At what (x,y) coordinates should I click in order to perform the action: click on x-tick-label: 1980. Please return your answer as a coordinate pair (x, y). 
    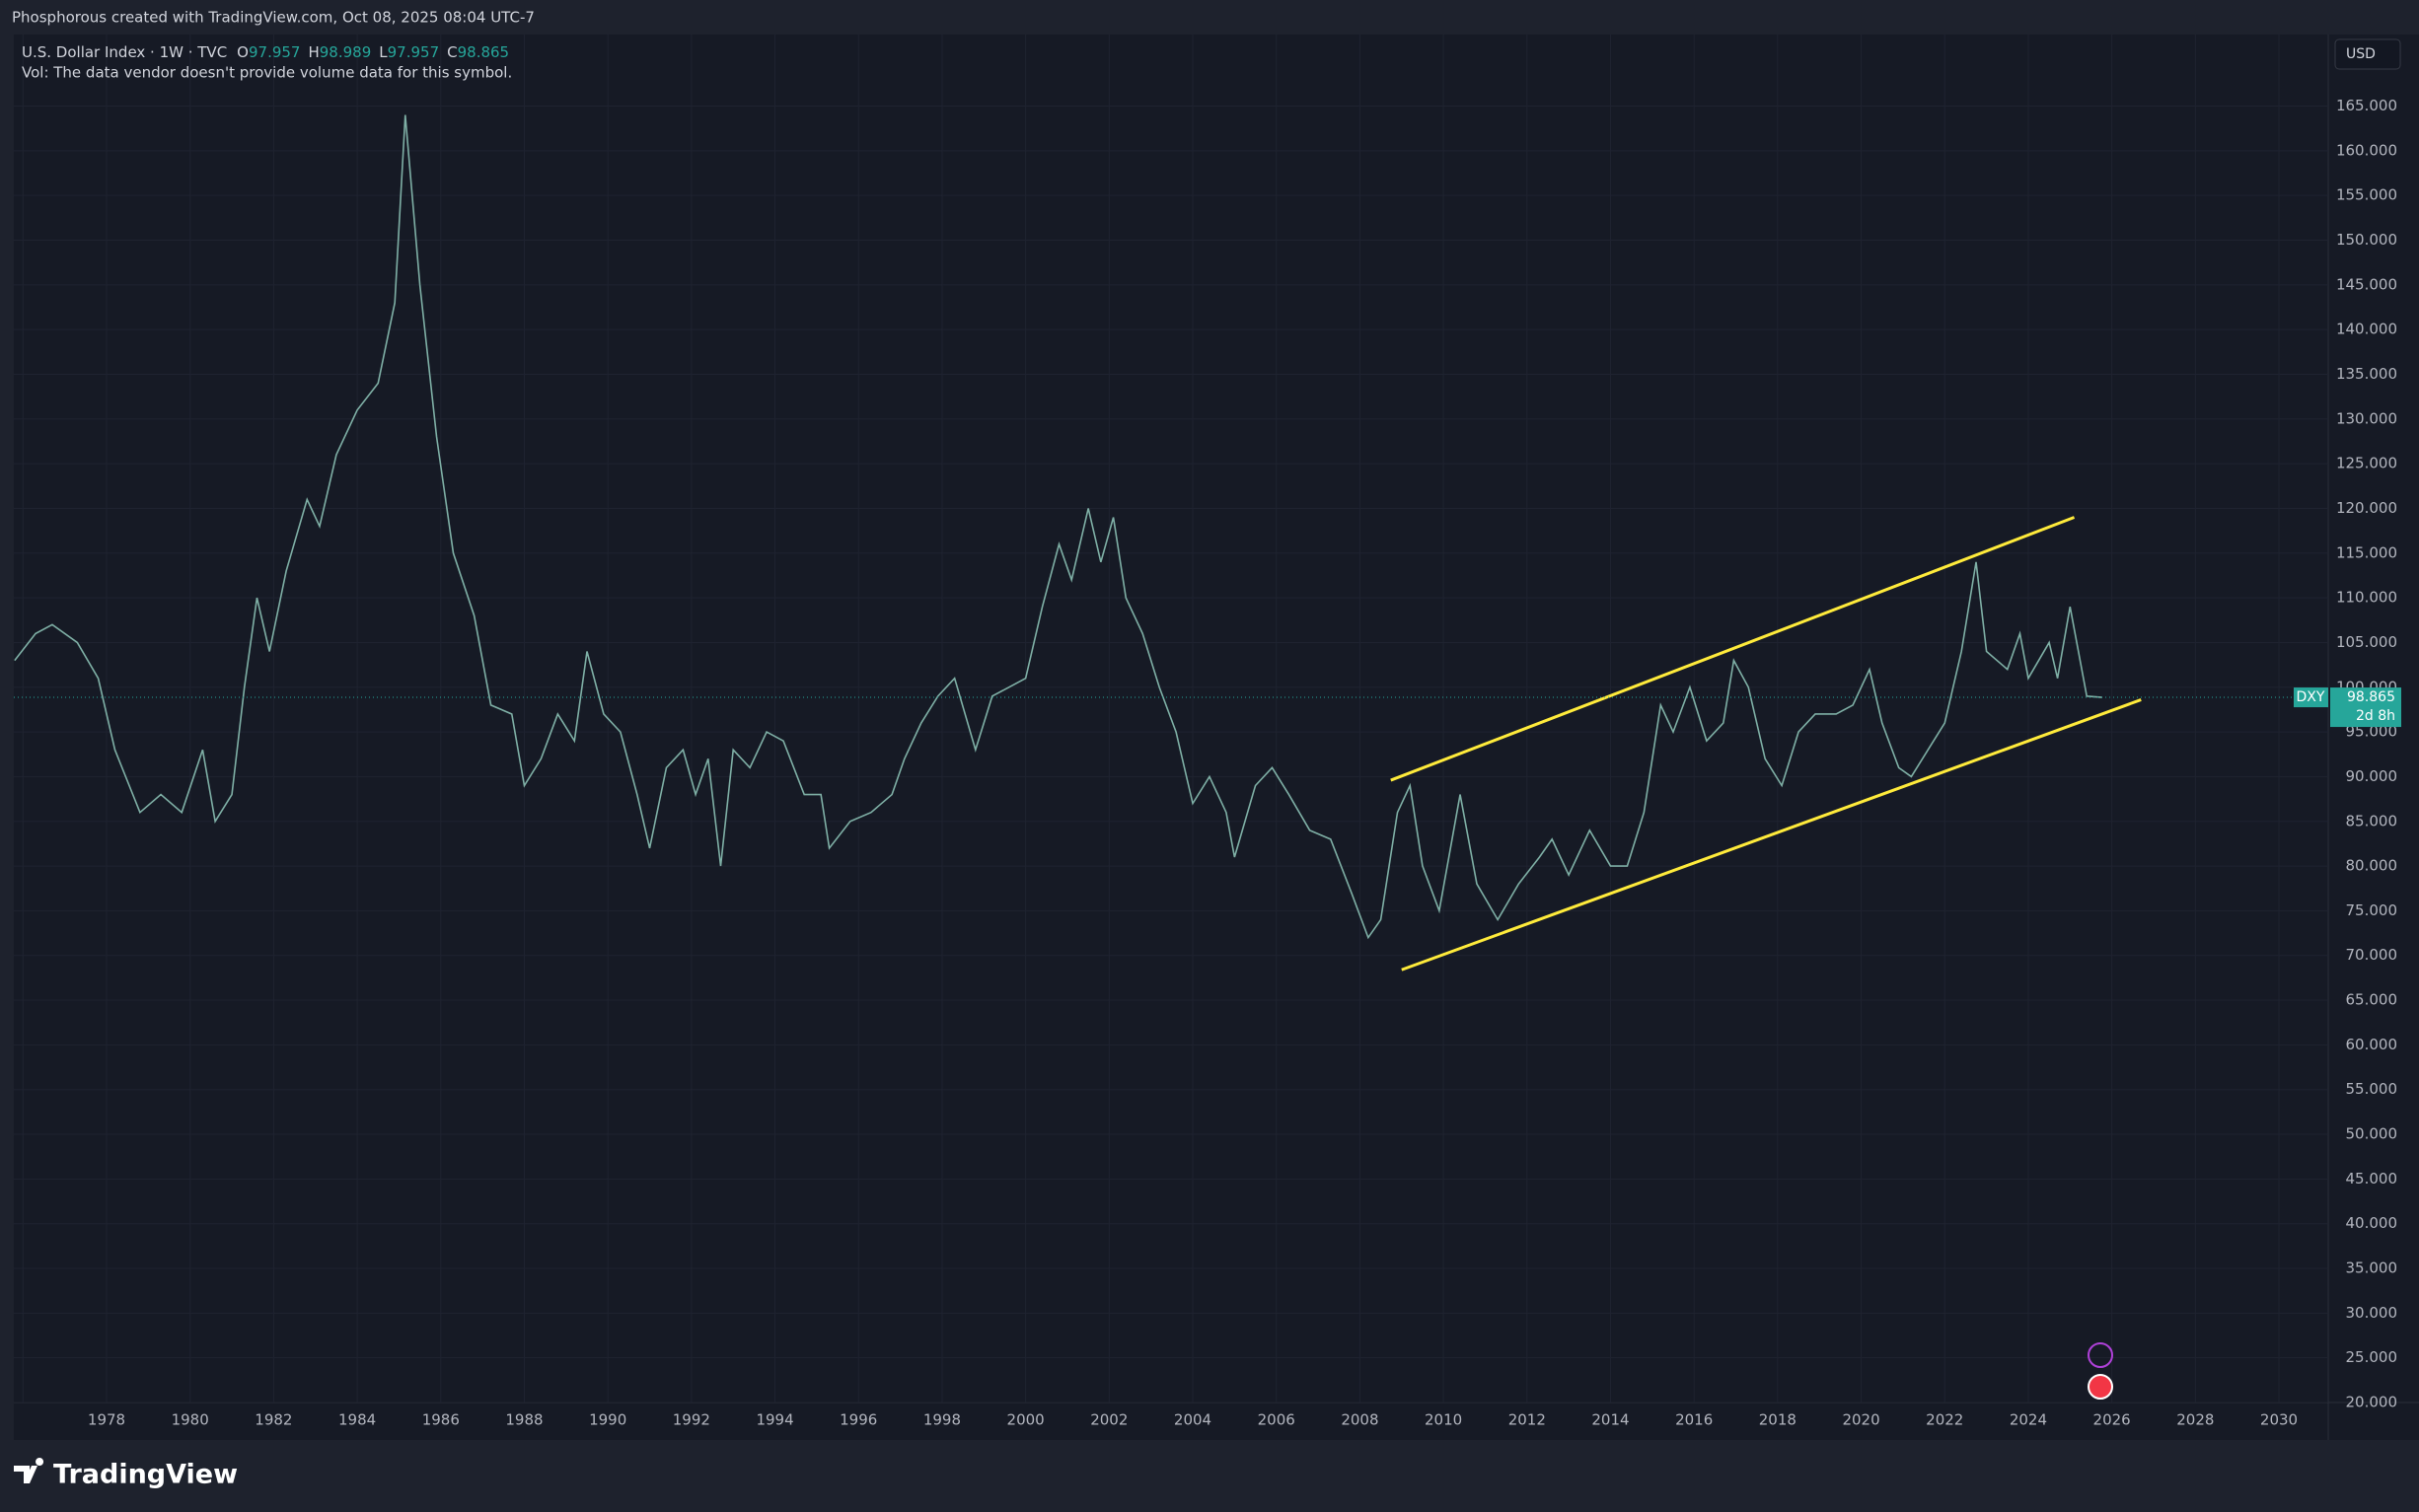
    Looking at the image, I should click on (190, 1420).